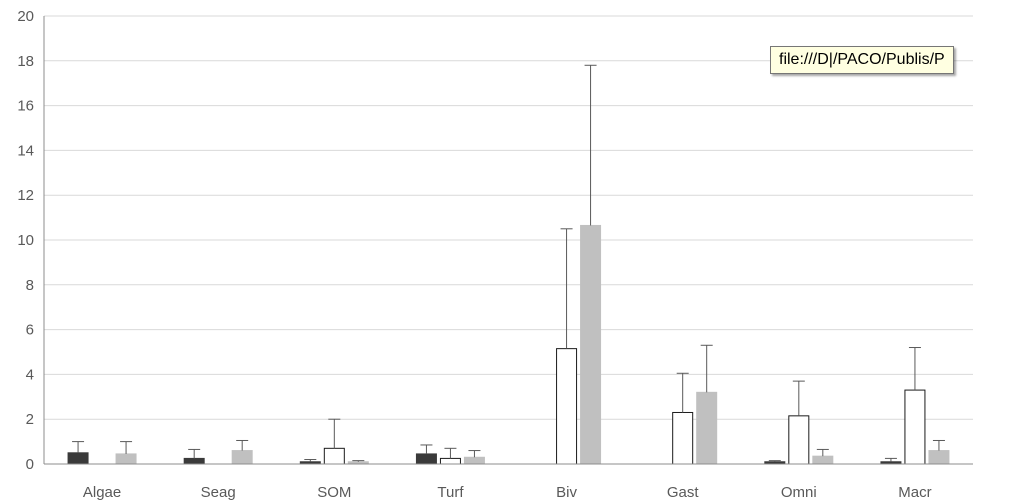  What do you see at coordinates (450, 492) in the screenshot?
I see `x-tick-label: Turf` at bounding box center [450, 492].